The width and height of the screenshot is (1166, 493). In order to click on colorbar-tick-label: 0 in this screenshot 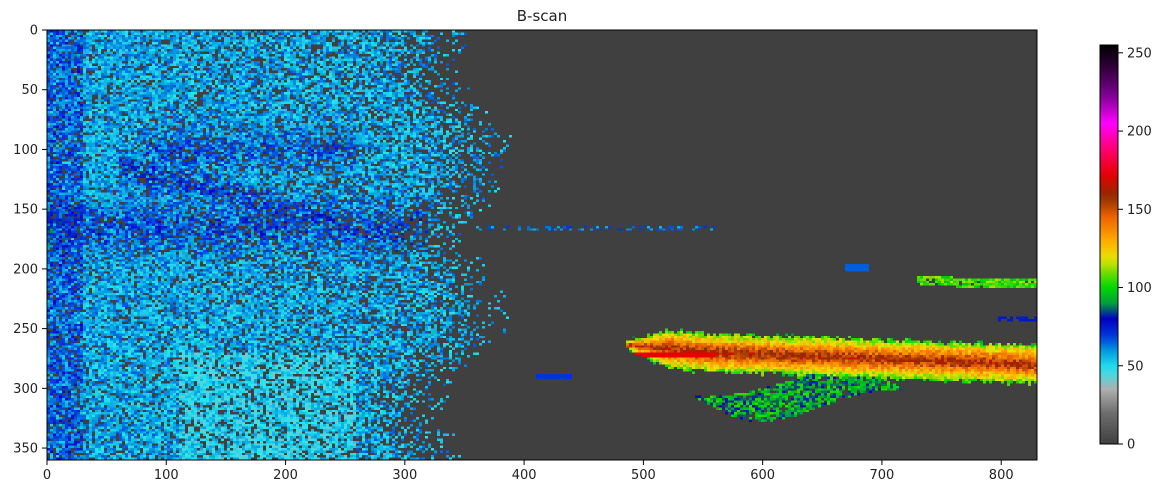, I will do `click(1131, 445)`.